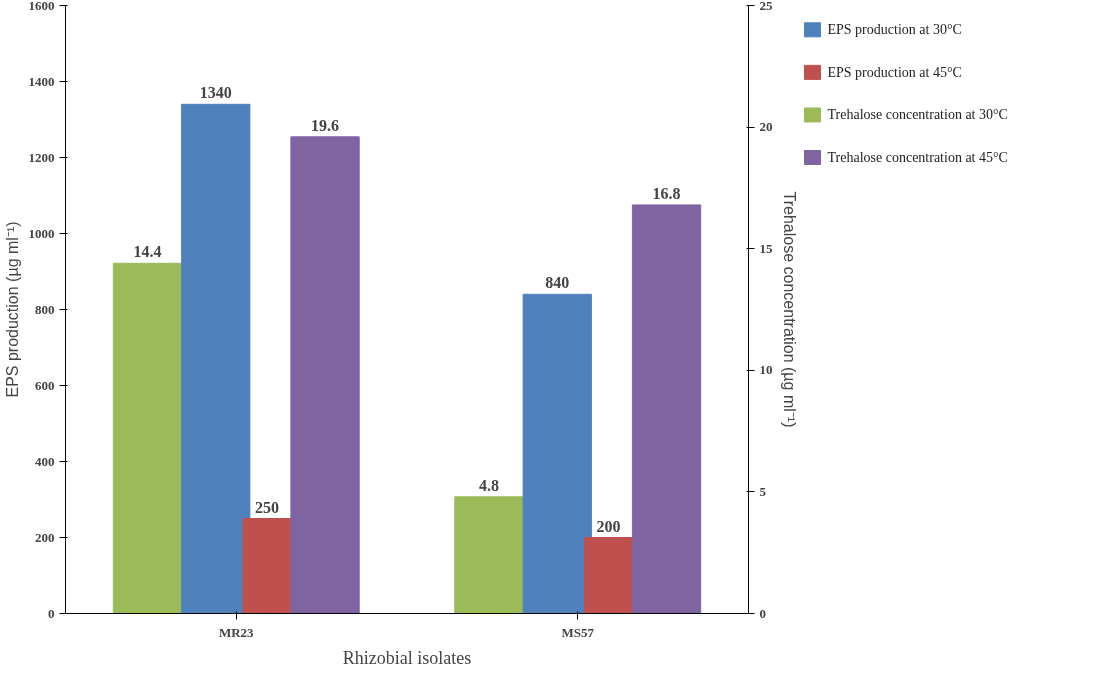 This screenshot has width=1115, height=679. What do you see at coordinates (917, 157) in the screenshot?
I see `legend-label: Trehalose concentration at 45°C` at bounding box center [917, 157].